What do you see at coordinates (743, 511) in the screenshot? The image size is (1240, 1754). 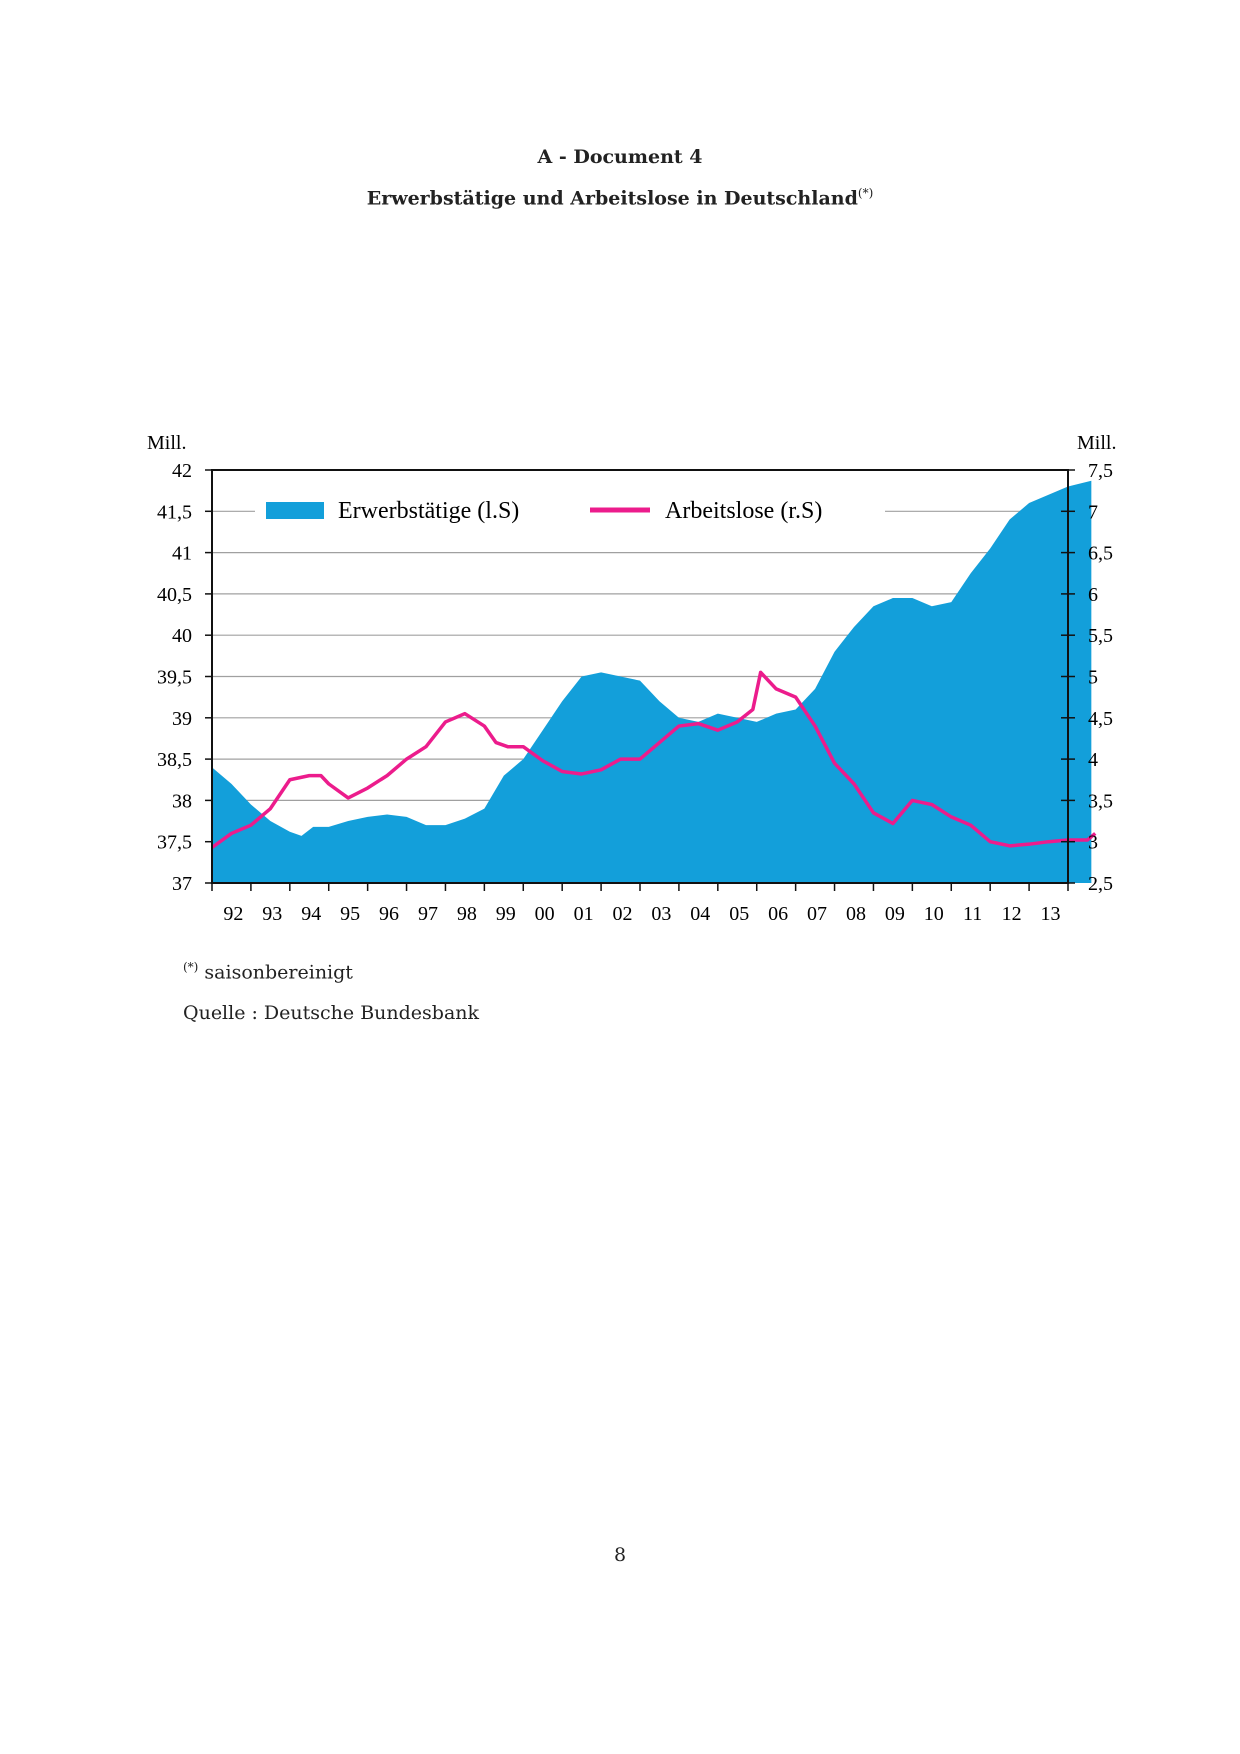 I see `legend-label-unemployment: Arbeitslose (r.S)` at bounding box center [743, 511].